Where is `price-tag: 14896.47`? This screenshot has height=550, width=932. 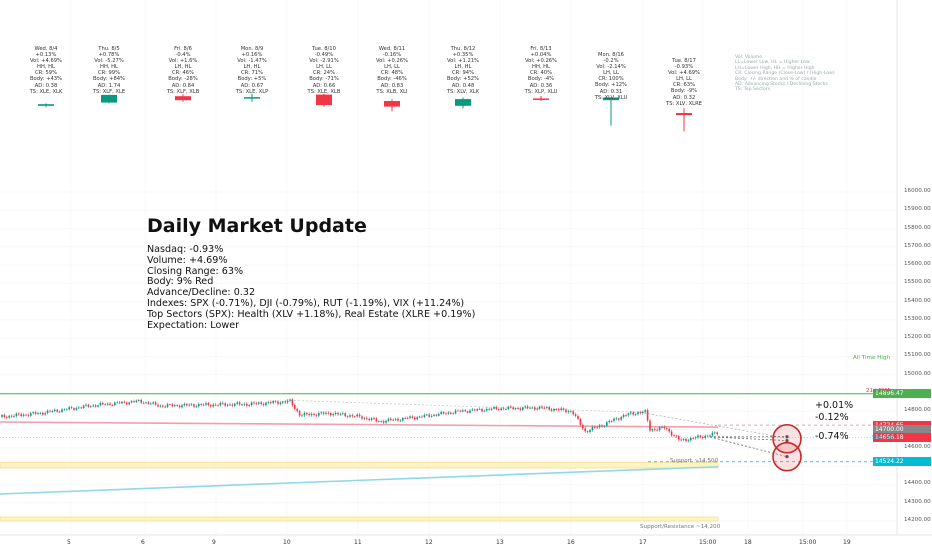
price-tag: 14896.47 is located at coordinates (902, 394).